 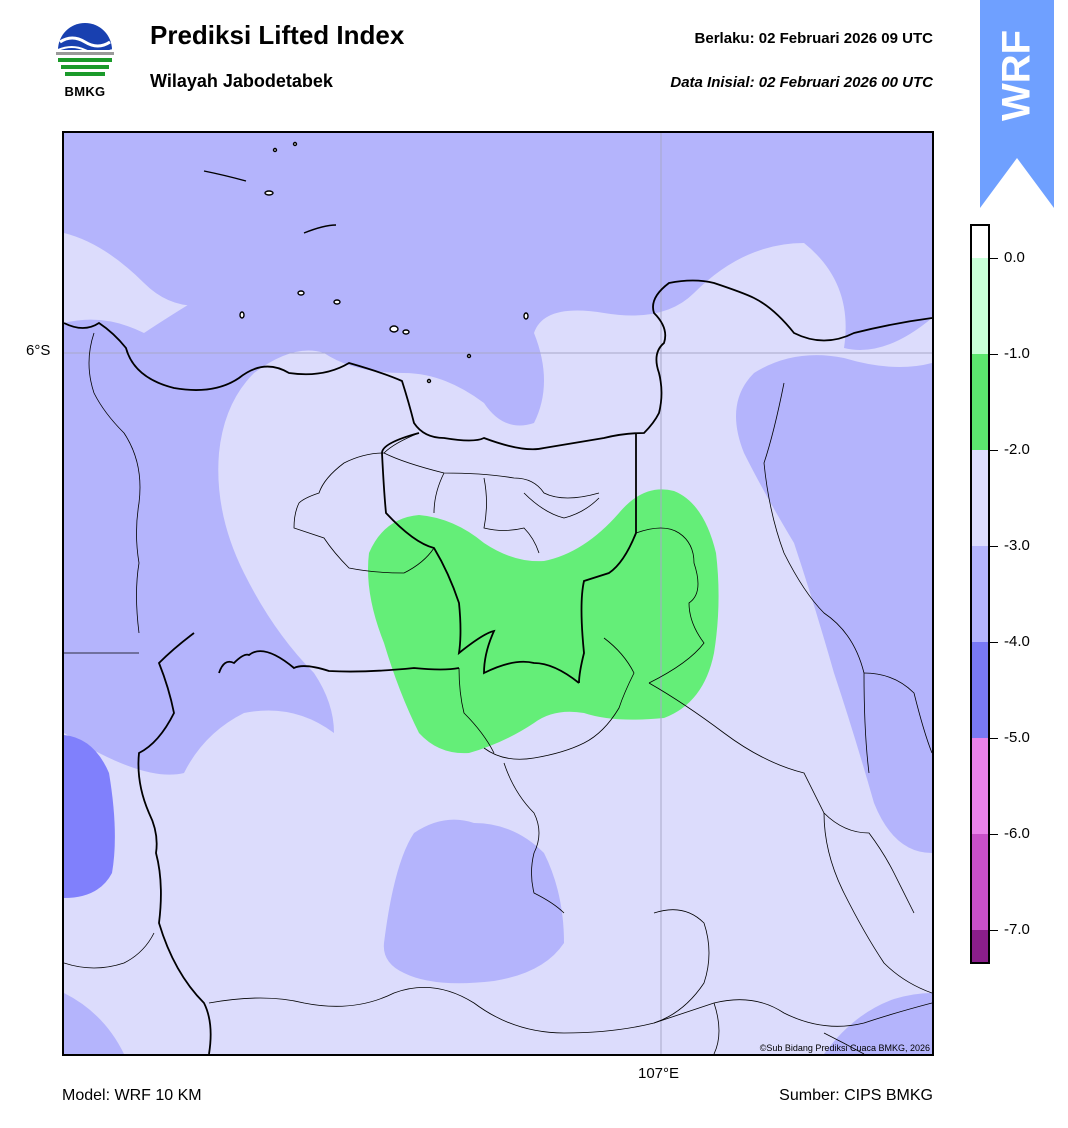 I want to click on colorbar-tick-label: -7.0, so click(x=1017, y=929).